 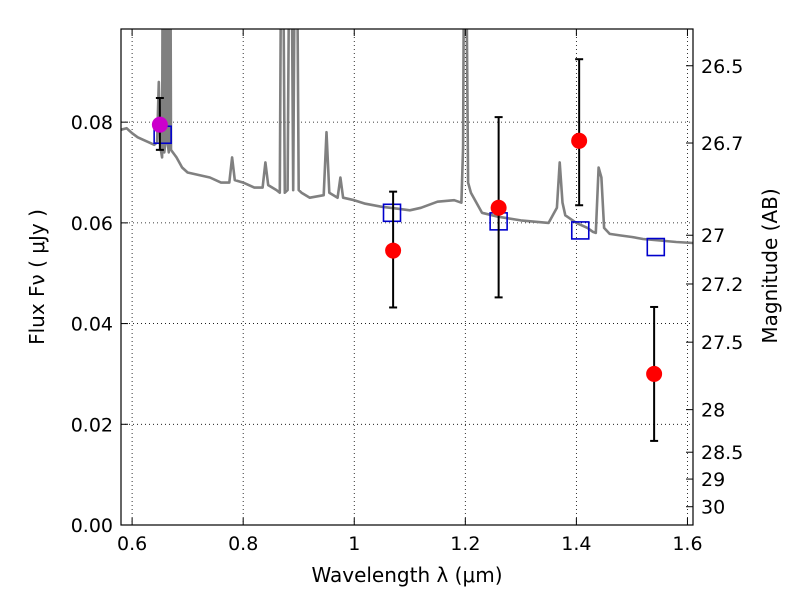 I want to click on right-tick-label: 28.5, so click(x=722, y=453).